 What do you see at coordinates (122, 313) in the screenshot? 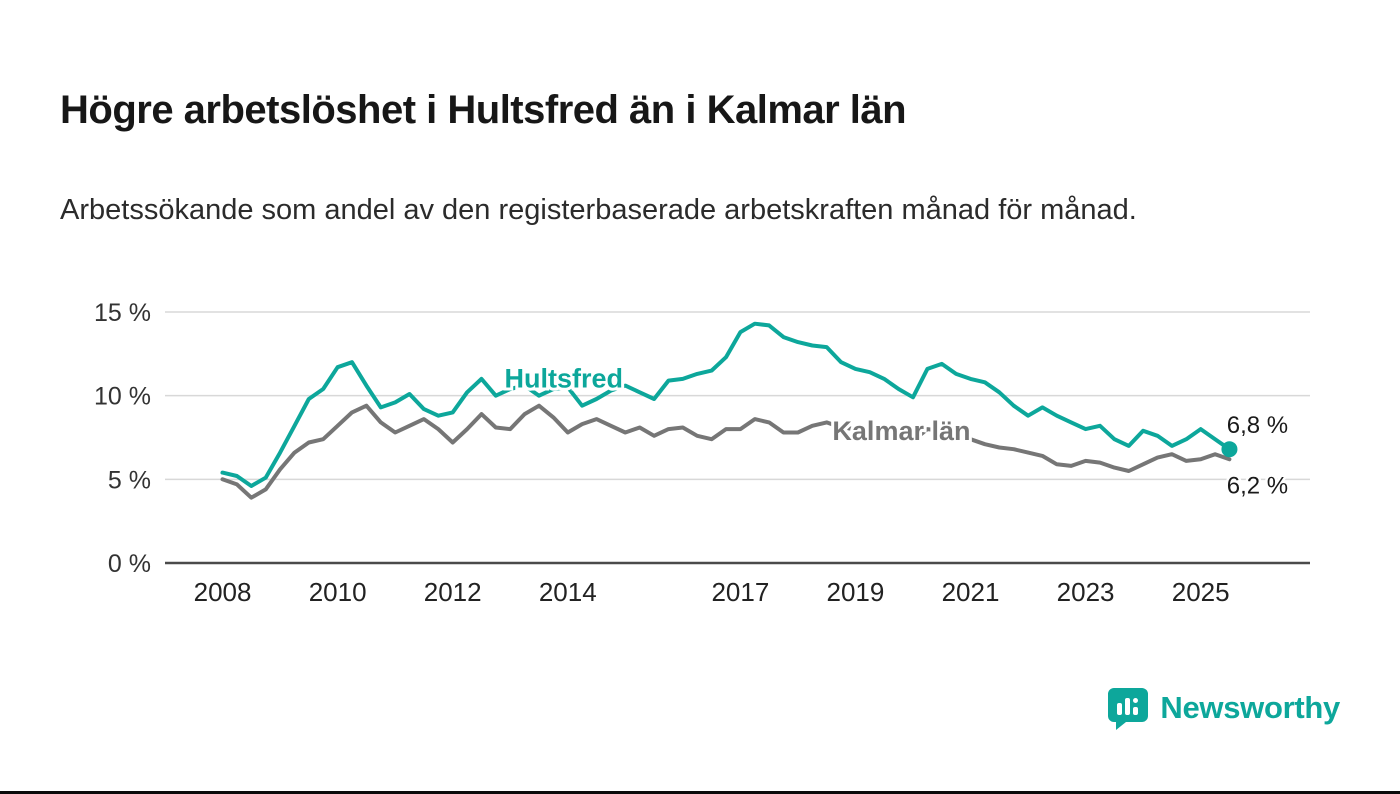
I see `y-tick-label: 15 %` at bounding box center [122, 313].